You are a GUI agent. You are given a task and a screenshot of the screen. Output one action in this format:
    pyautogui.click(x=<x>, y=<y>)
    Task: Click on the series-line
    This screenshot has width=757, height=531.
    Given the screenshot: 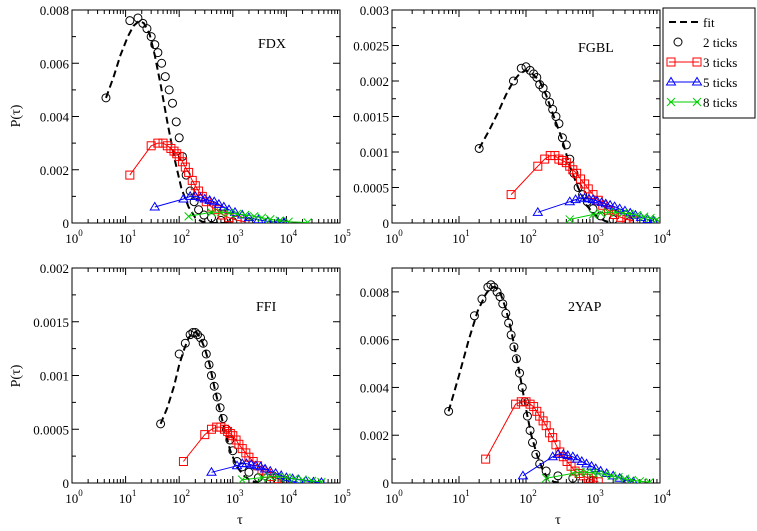 What is the action you would take?
    pyautogui.click(x=248, y=217)
    